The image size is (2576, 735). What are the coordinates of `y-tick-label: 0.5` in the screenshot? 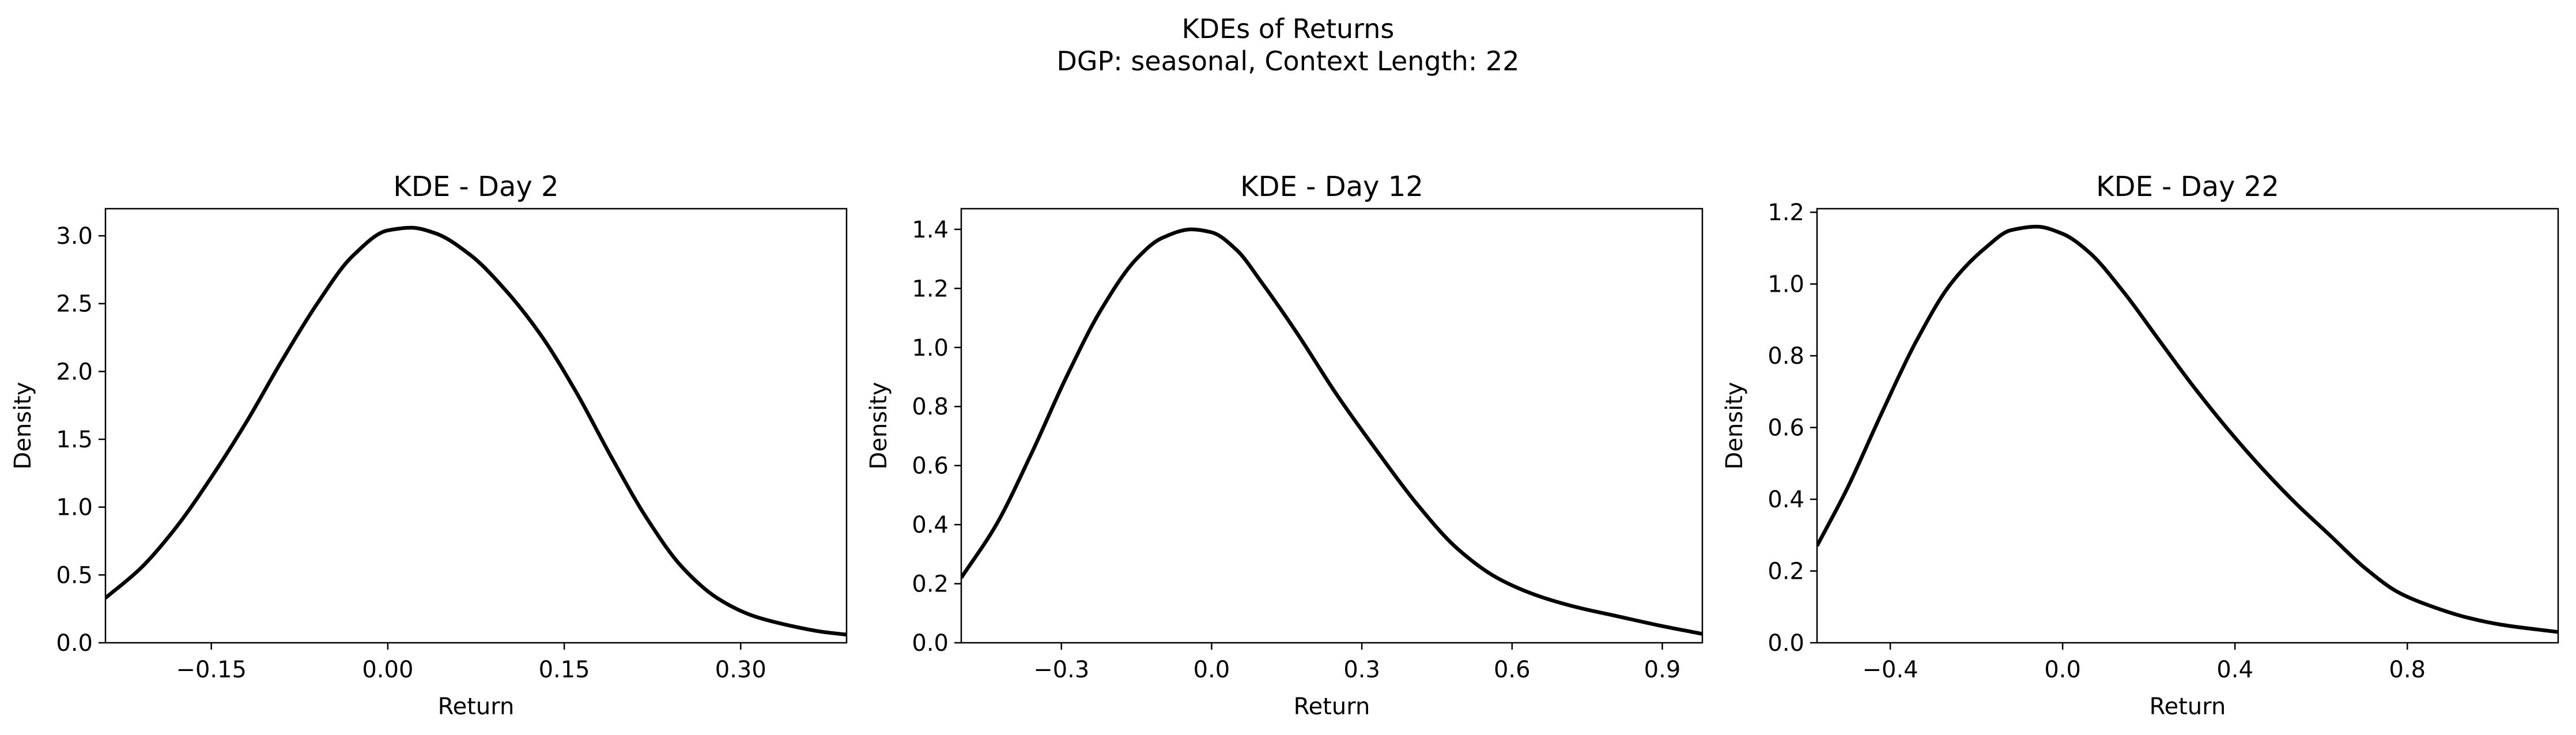 It's located at (75, 575).